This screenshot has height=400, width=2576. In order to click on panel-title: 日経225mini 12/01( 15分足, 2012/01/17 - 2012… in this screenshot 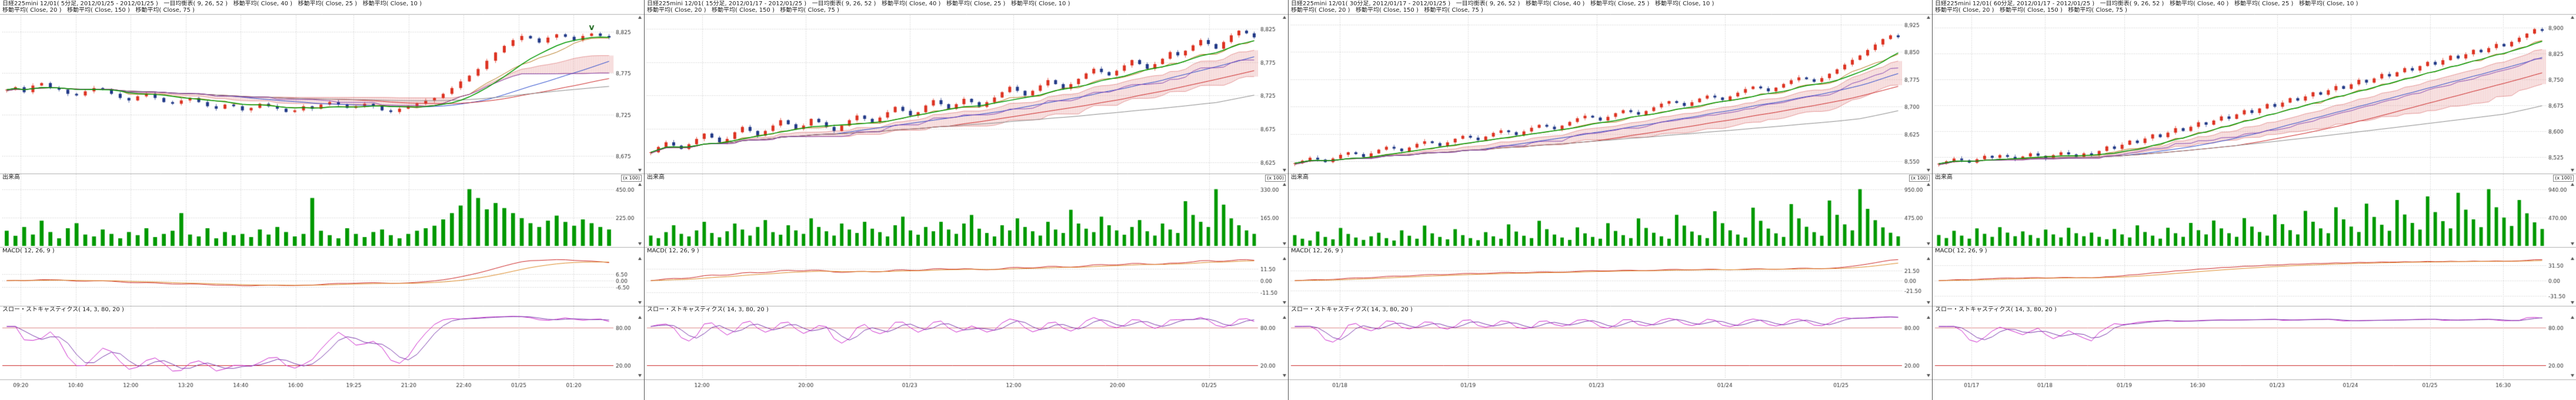, I will do `click(858, 4)`.